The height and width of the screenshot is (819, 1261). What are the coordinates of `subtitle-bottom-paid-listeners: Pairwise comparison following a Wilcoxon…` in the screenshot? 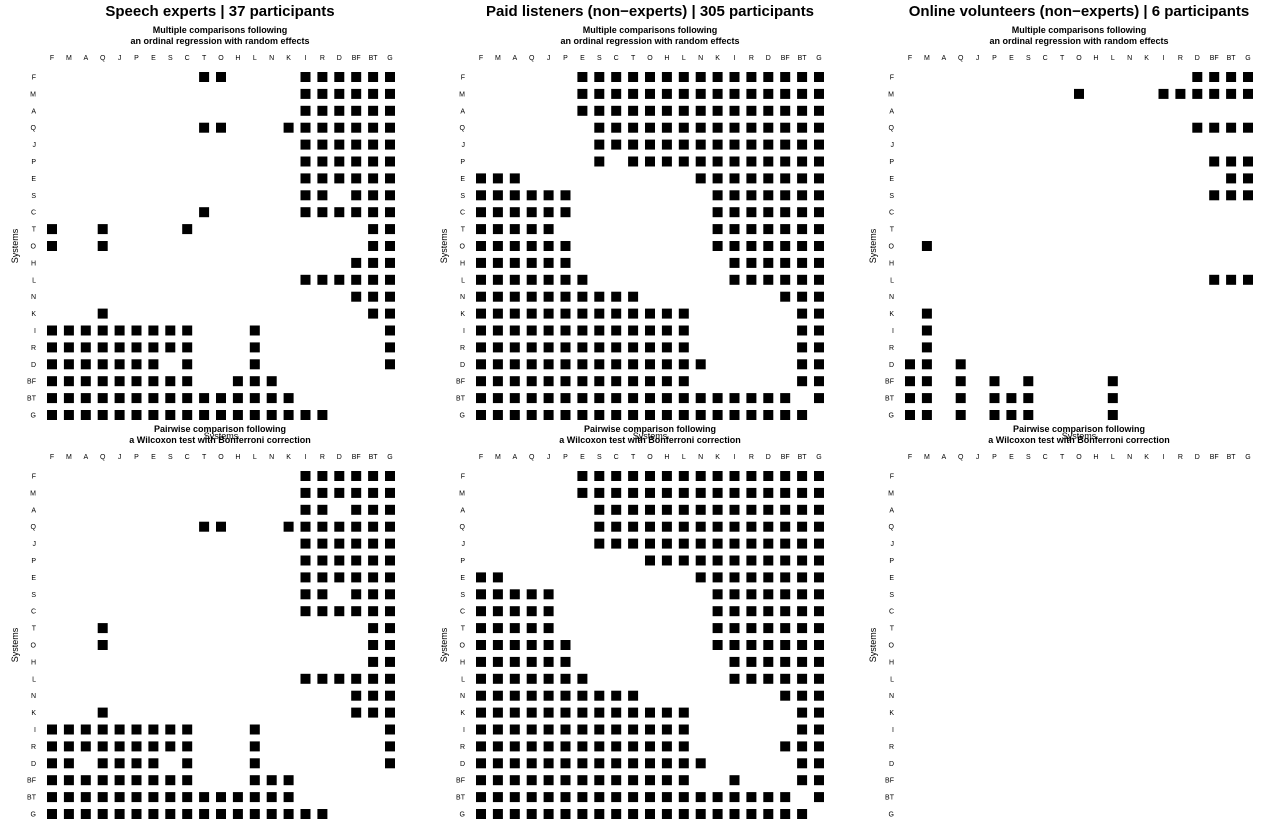 It's located at (650, 435).